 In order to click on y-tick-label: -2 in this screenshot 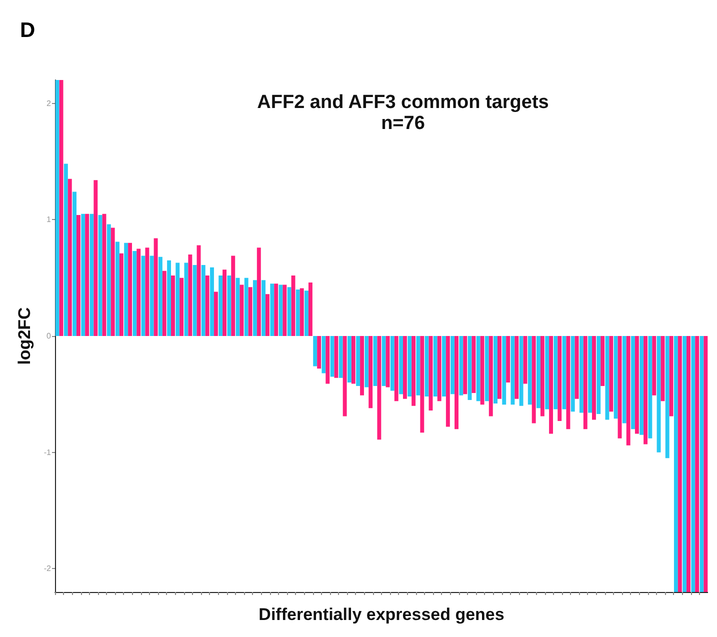, I will do `click(48, 569)`.